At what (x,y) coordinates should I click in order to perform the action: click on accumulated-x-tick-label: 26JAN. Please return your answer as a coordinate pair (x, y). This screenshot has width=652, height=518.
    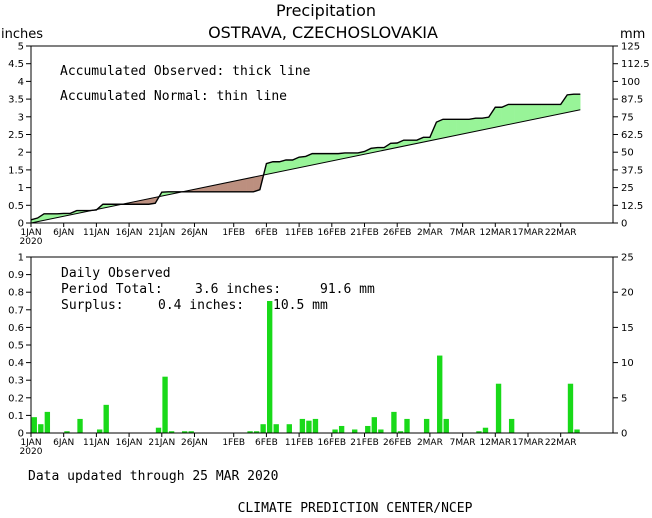
    Looking at the image, I should click on (194, 233).